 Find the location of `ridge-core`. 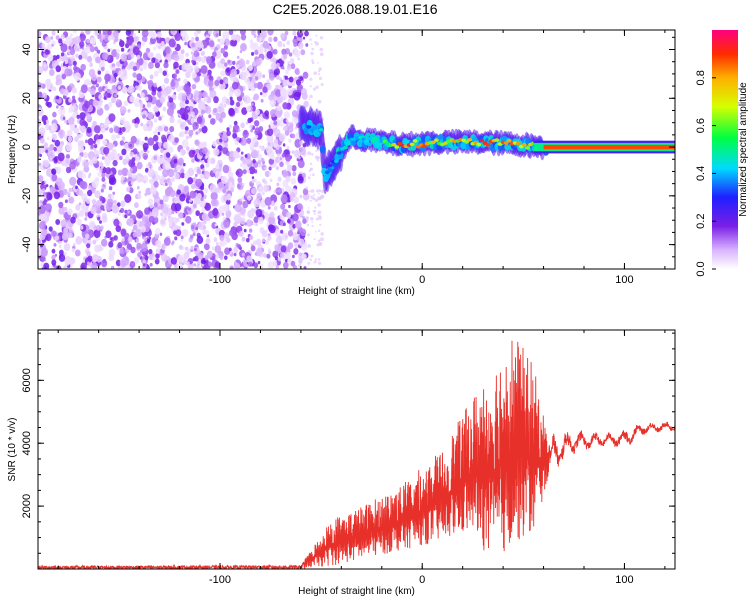

ridge-core is located at coordinates (482, 140).